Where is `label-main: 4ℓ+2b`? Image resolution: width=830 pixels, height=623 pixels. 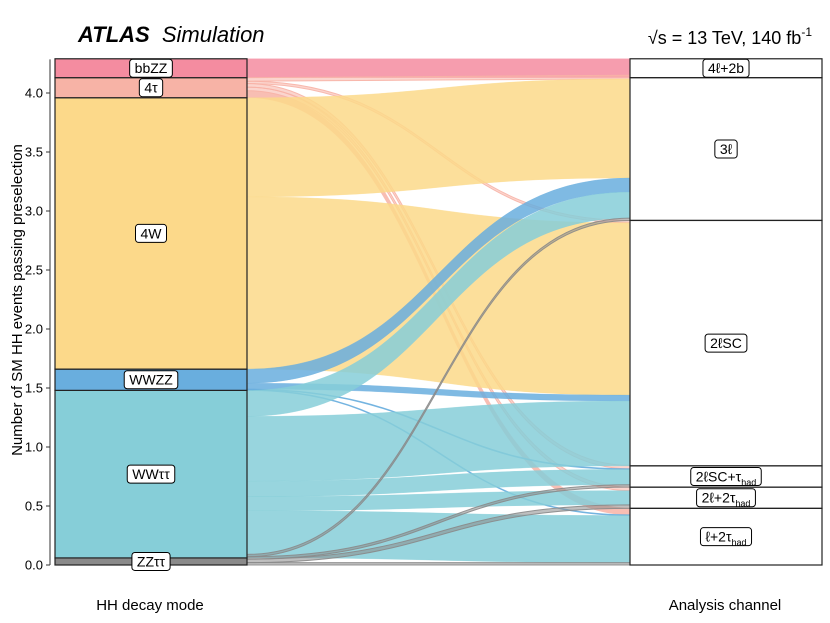
label-main: 4ℓ+2b is located at coordinates (726, 68).